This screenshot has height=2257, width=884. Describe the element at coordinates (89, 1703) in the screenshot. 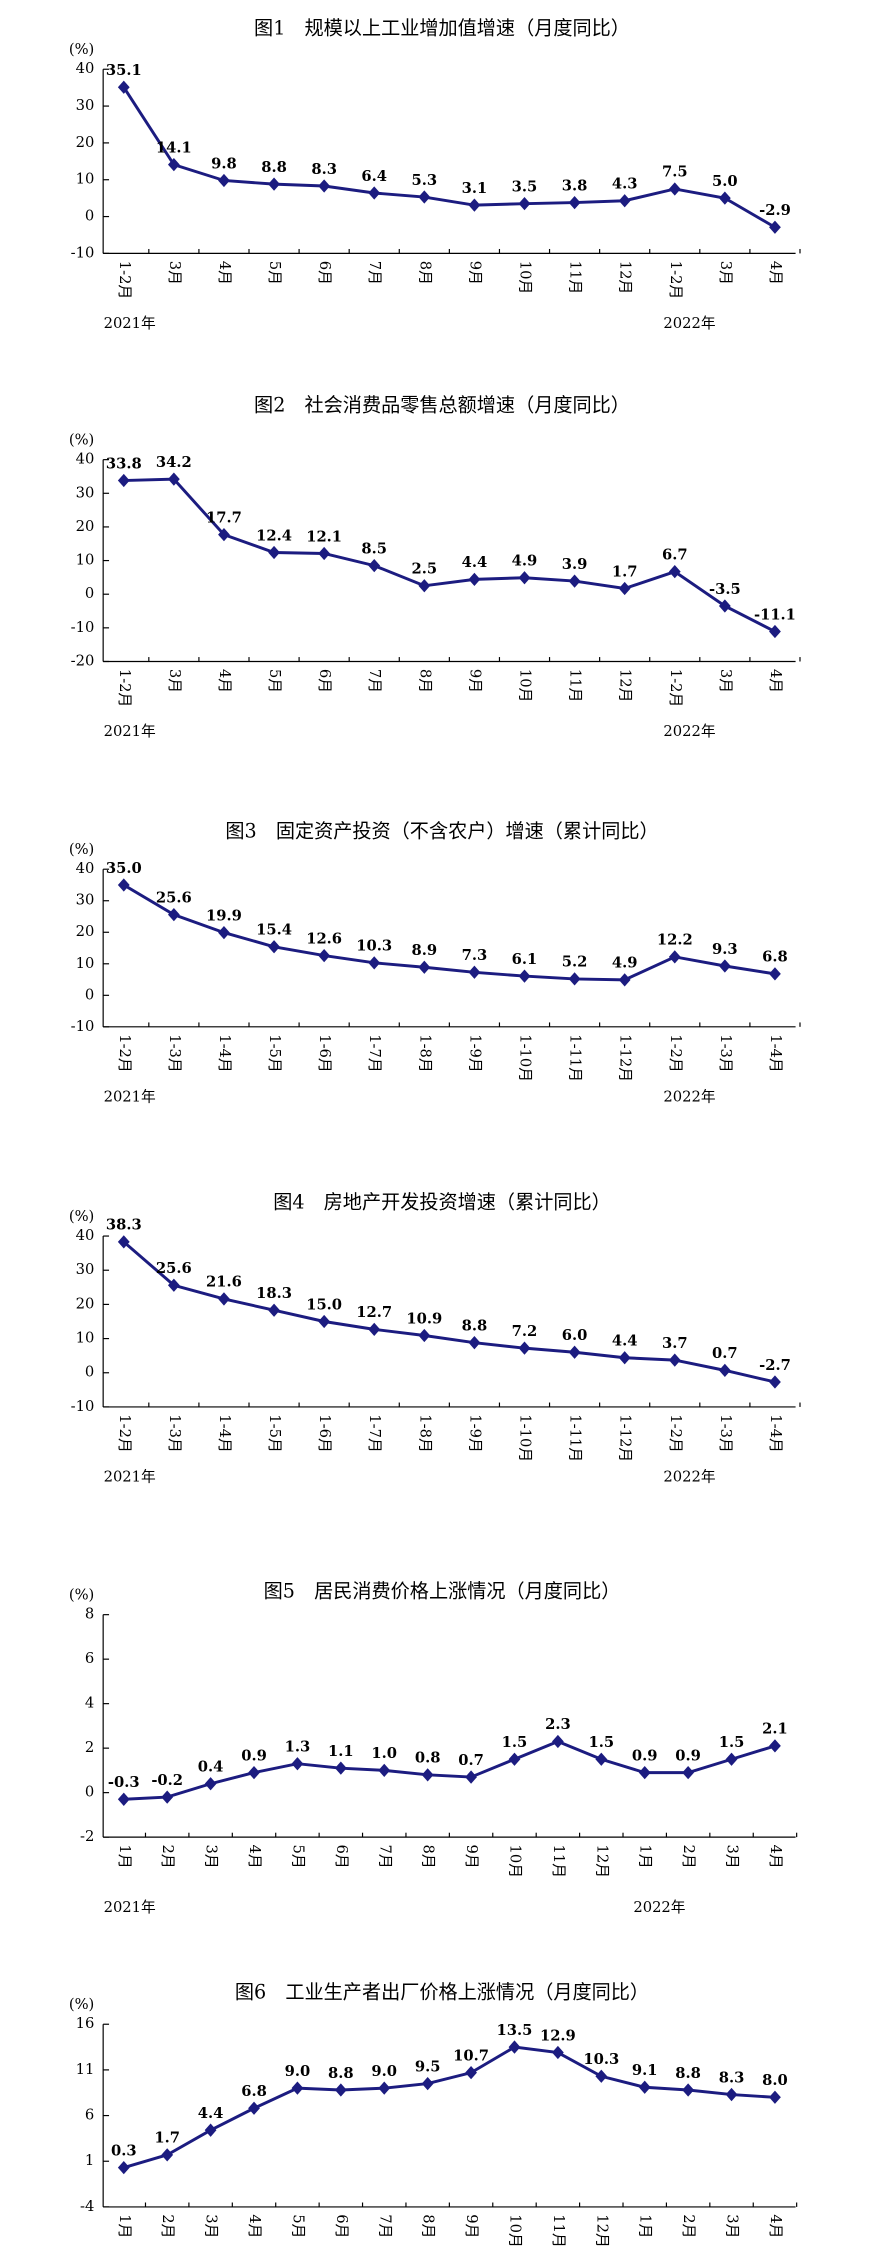

I see `y-tick-label: 4` at that location.